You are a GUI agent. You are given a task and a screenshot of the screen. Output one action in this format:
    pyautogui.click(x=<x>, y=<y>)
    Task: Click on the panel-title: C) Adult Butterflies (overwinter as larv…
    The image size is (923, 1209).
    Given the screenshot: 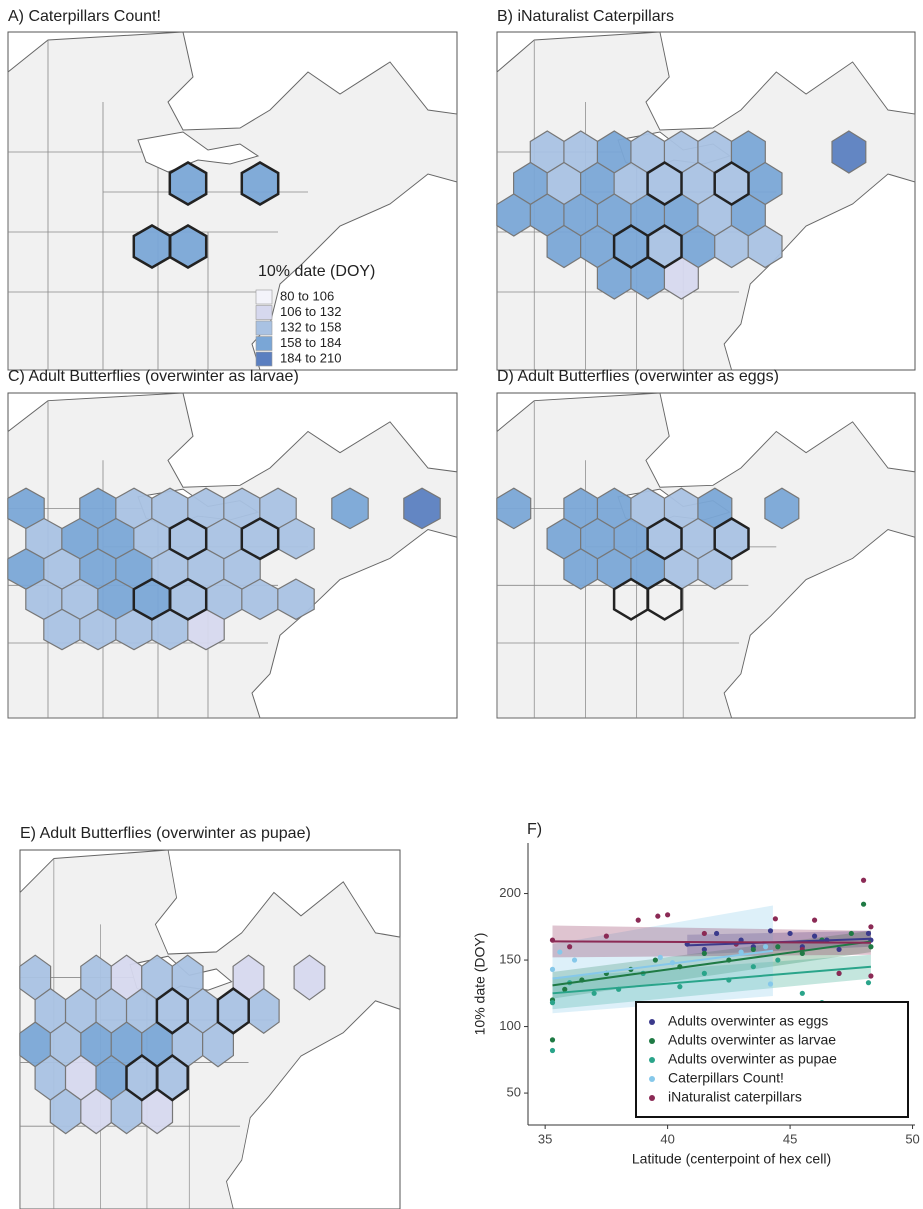 What is the action you would take?
    pyautogui.click(x=153, y=376)
    